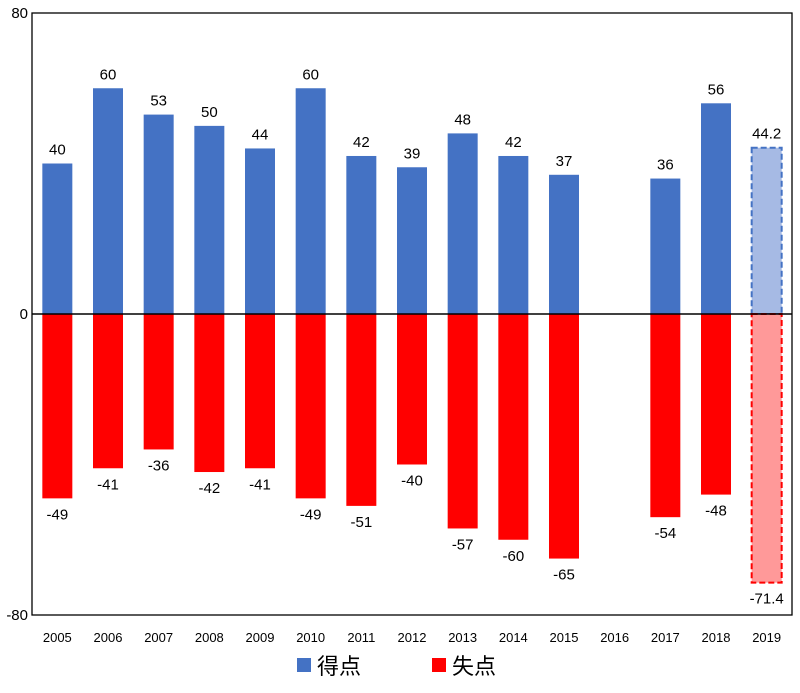 The height and width of the screenshot is (693, 800). I want to click on scored-bar-2017, so click(665, 246).